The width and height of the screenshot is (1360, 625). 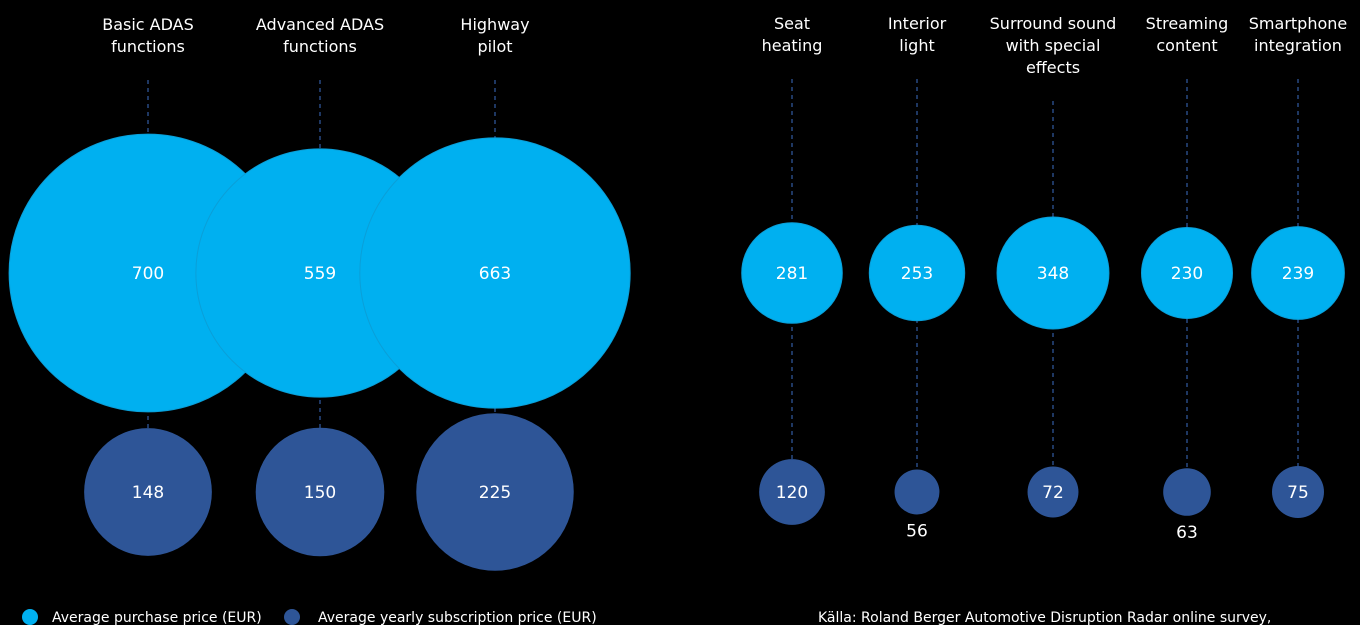 What do you see at coordinates (494, 35) in the screenshot?
I see `category-label: Highway pilot` at bounding box center [494, 35].